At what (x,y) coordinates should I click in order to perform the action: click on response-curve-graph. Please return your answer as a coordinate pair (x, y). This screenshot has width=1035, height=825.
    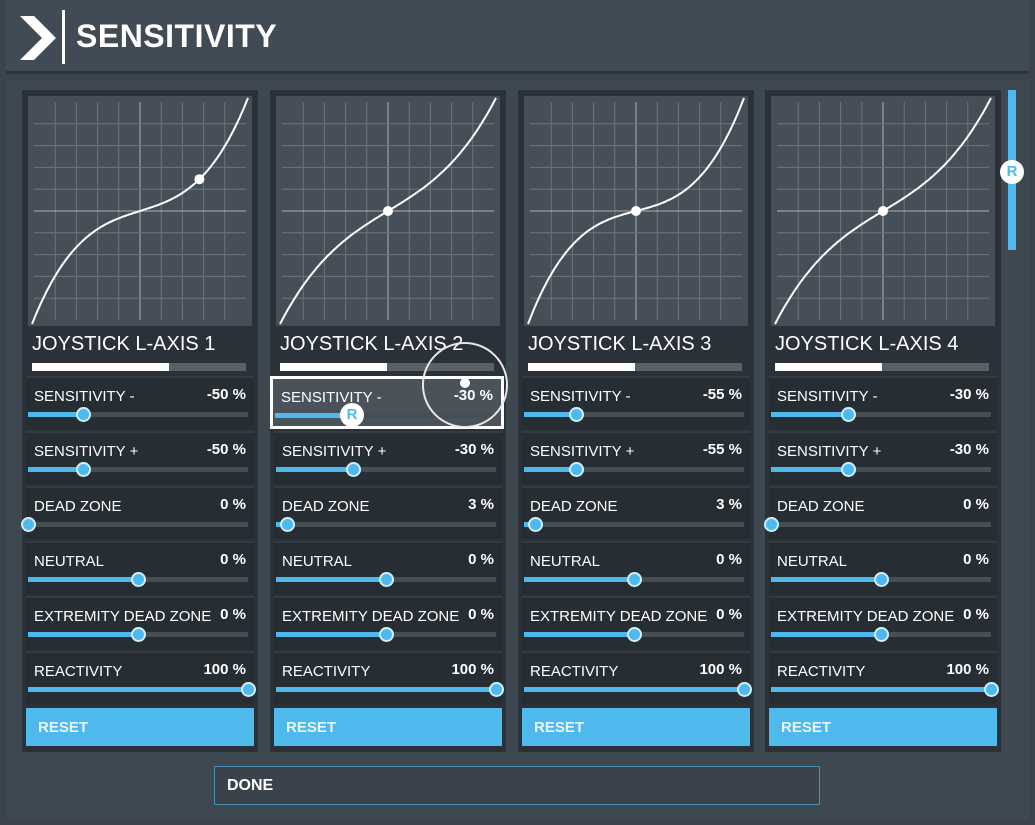
    Looking at the image, I should click on (140, 211).